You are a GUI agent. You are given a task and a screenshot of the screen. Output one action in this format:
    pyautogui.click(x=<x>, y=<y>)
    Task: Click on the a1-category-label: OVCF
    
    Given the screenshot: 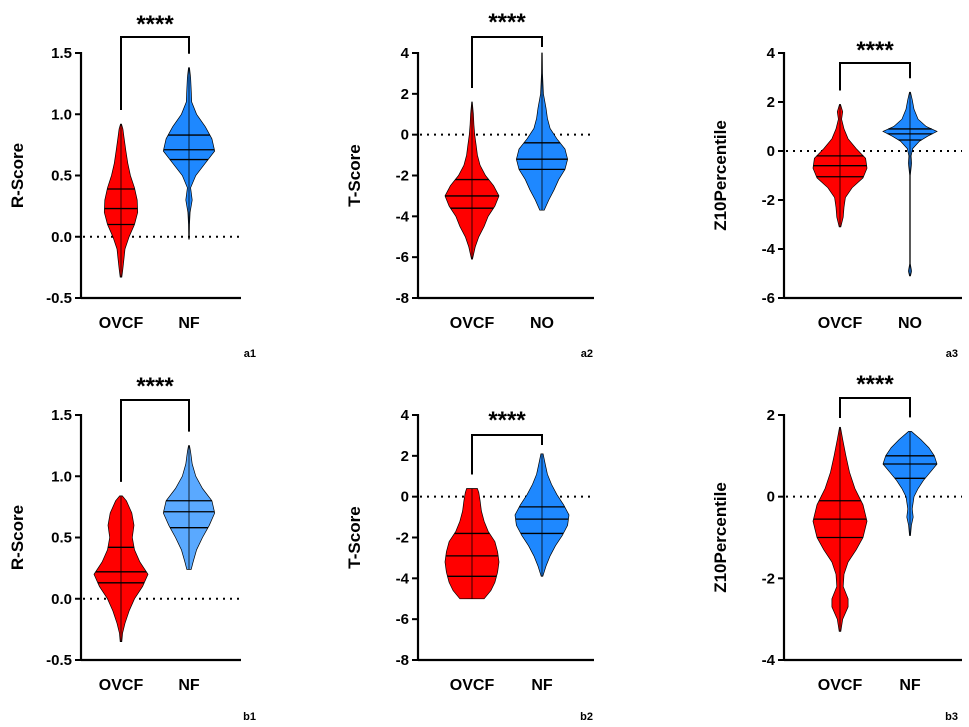 What is the action you would take?
    pyautogui.click(x=121, y=323)
    